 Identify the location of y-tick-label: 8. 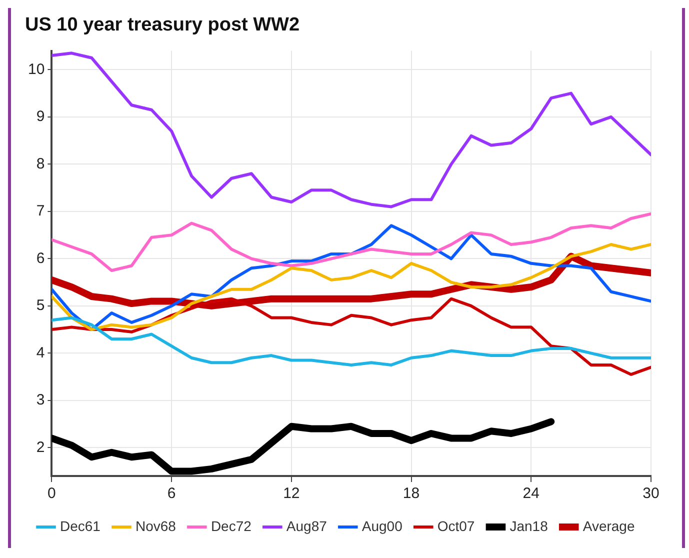
(40, 163).